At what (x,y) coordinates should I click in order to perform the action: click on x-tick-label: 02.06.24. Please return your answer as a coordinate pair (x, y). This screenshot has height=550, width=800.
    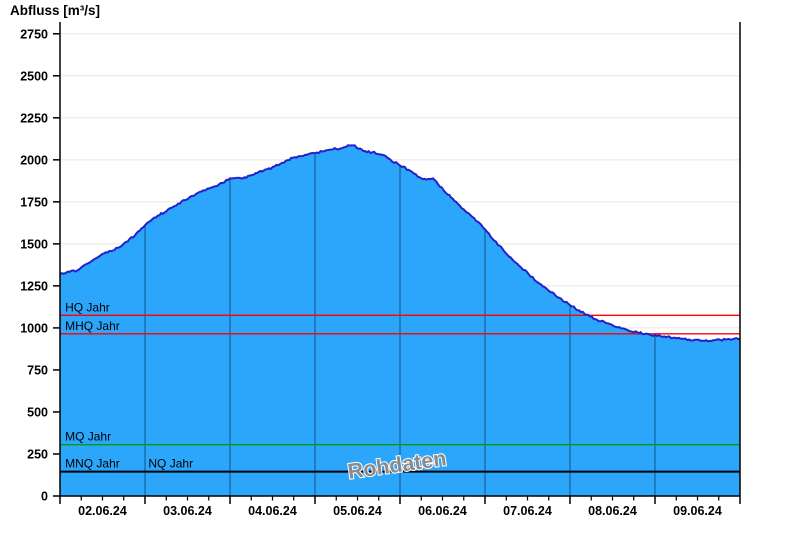
    Looking at the image, I should click on (102, 511).